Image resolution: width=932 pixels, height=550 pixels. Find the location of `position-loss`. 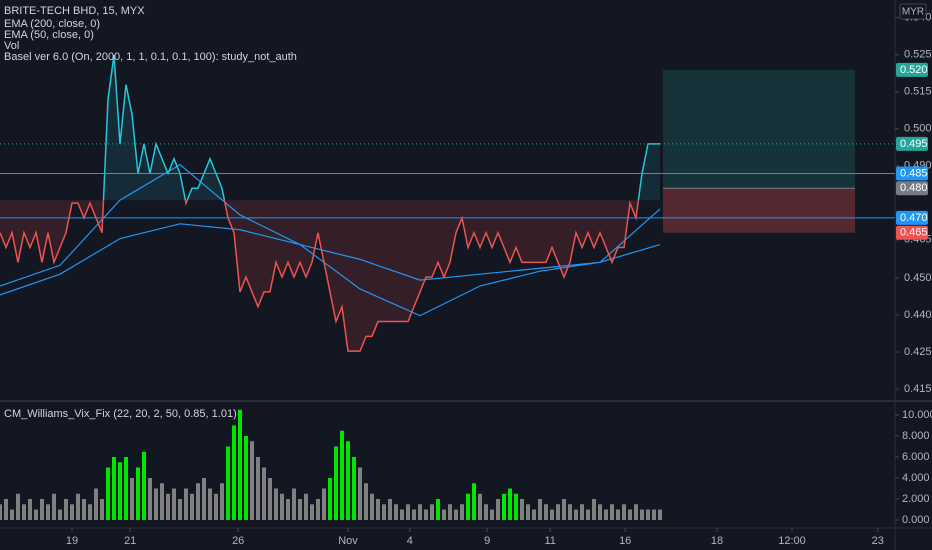

position-loss is located at coordinates (759, 210).